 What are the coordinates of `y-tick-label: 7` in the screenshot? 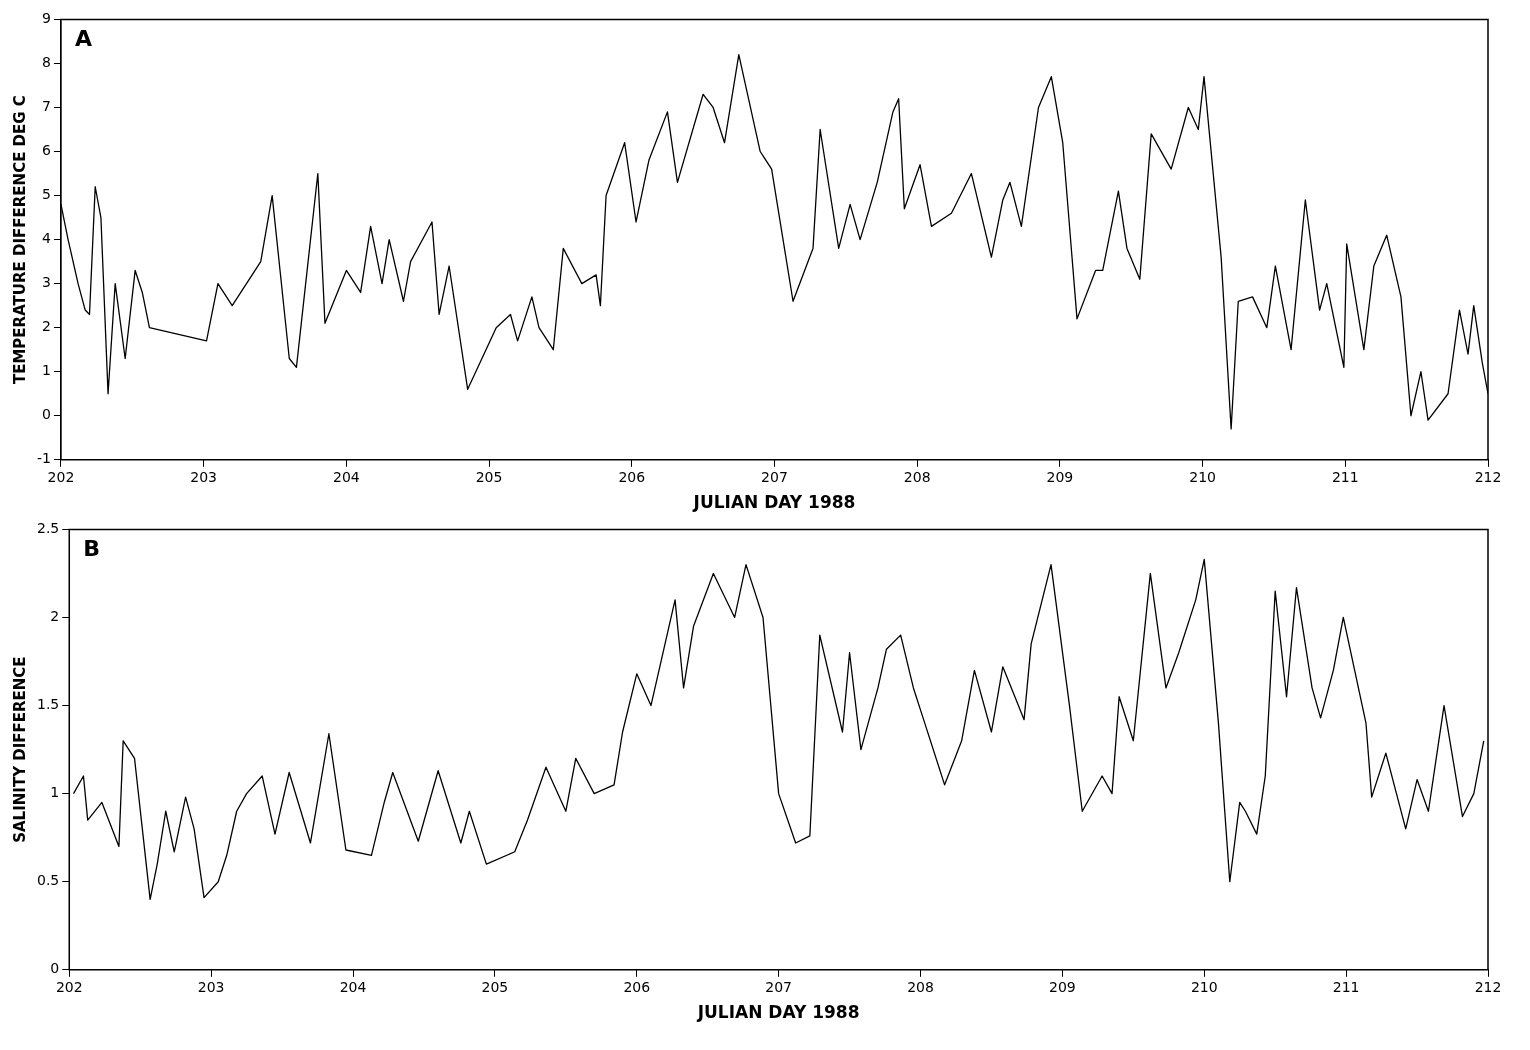 It's located at (46, 106).